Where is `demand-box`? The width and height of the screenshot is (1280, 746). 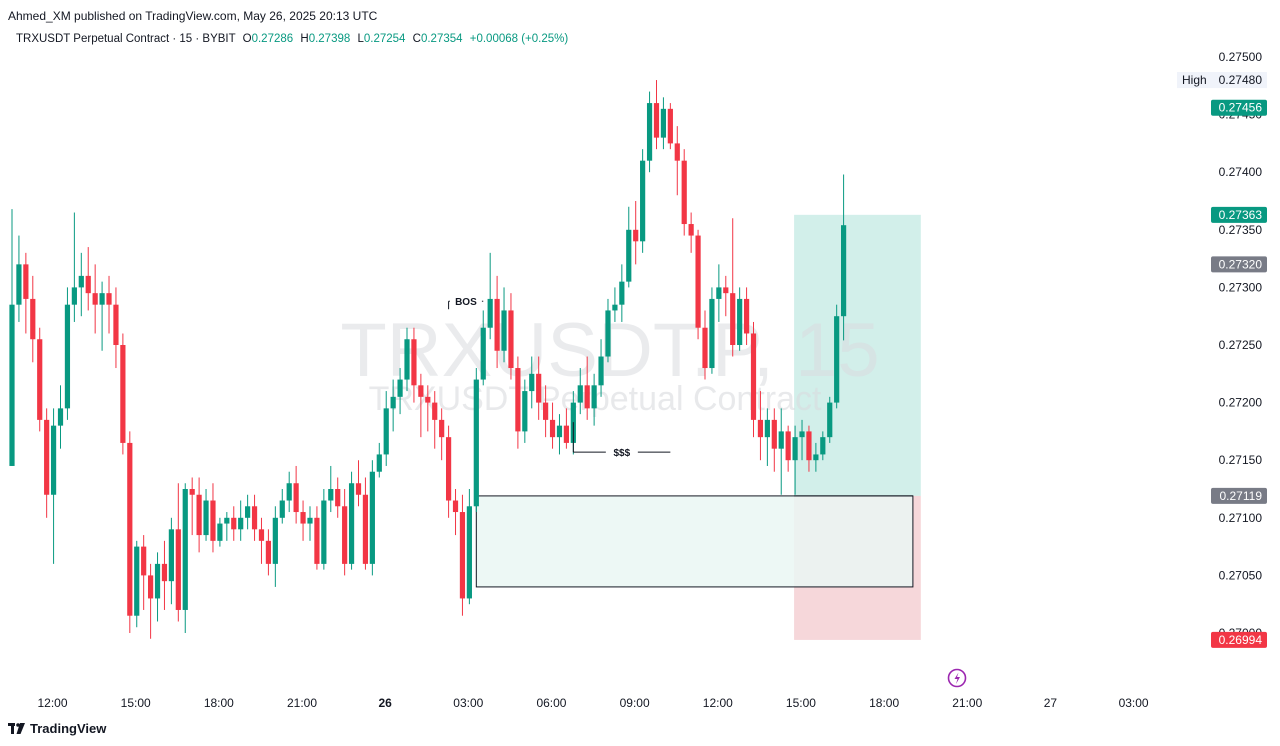
demand-box is located at coordinates (694, 541).